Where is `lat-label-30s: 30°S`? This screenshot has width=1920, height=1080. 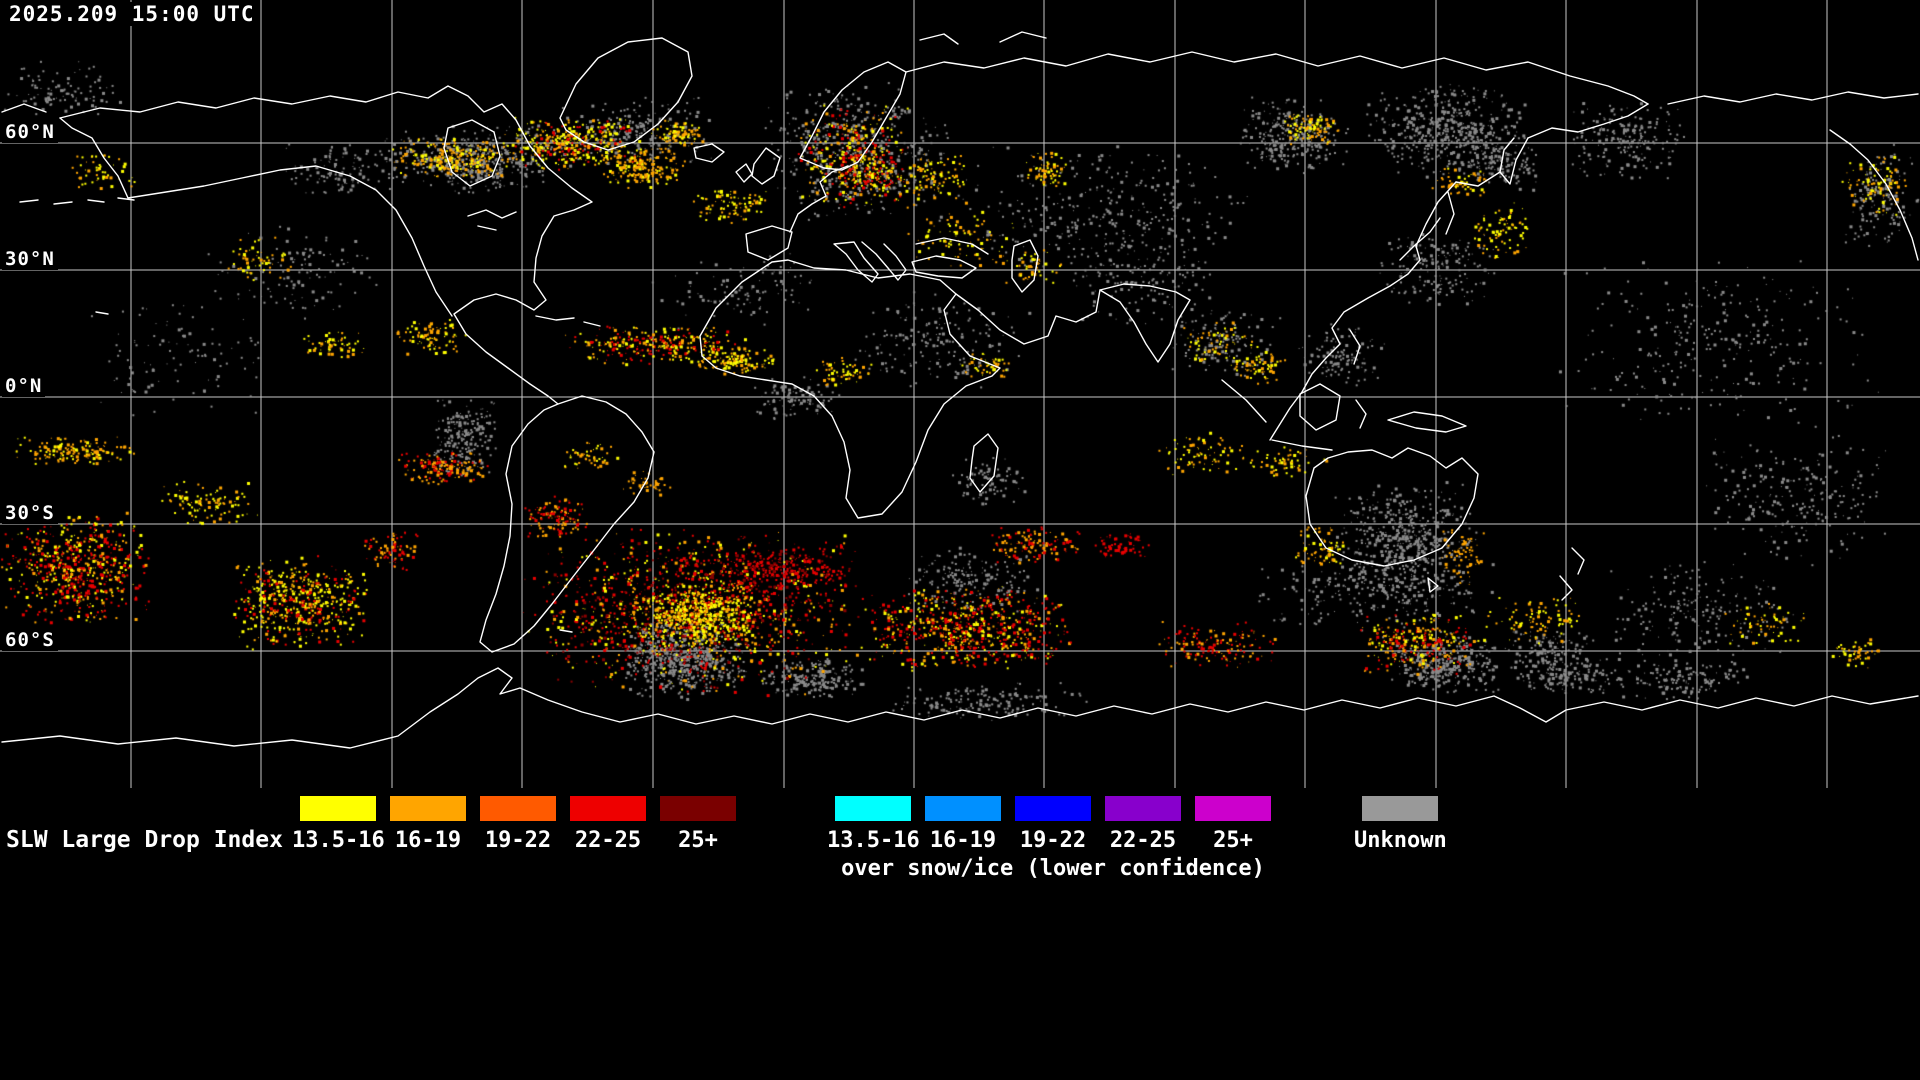
lat-label-30s: 30°S is located at coordinates (30, 513).